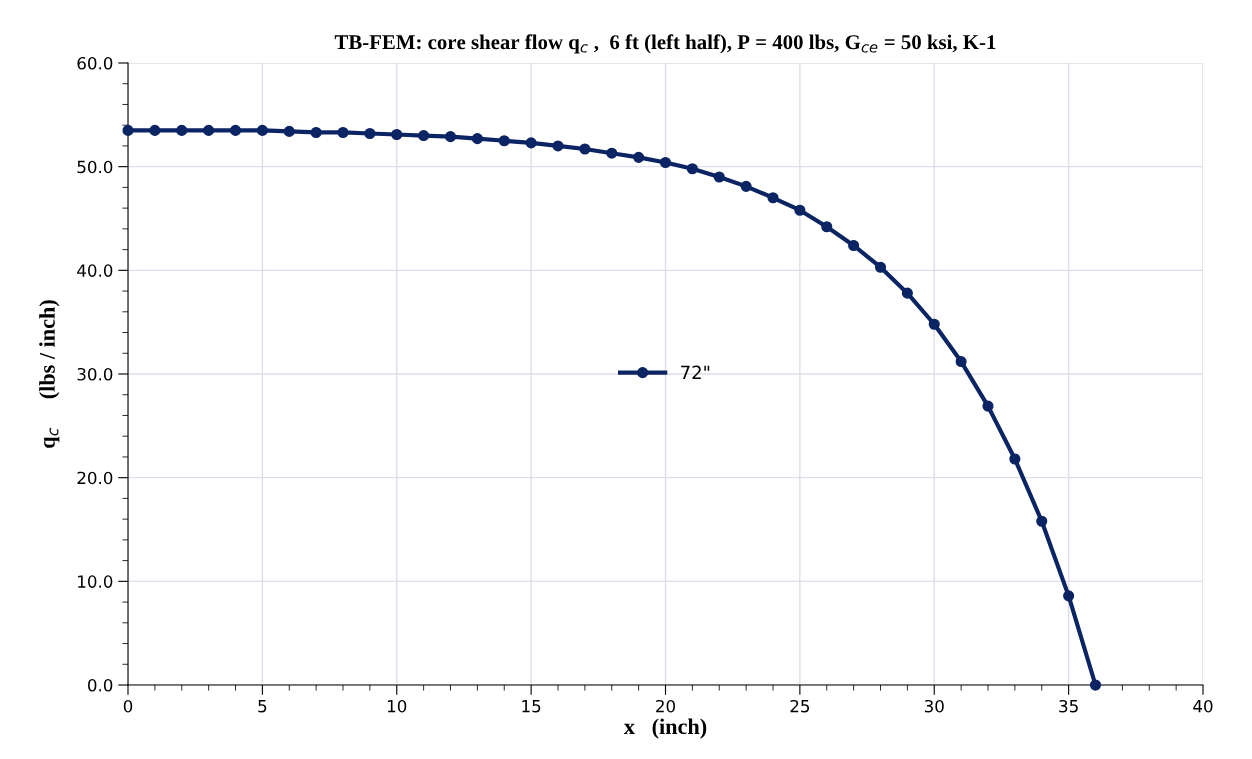 The image size is (1252, 759). I want to click on y-tick-label: 50.0, so click(95, 167).